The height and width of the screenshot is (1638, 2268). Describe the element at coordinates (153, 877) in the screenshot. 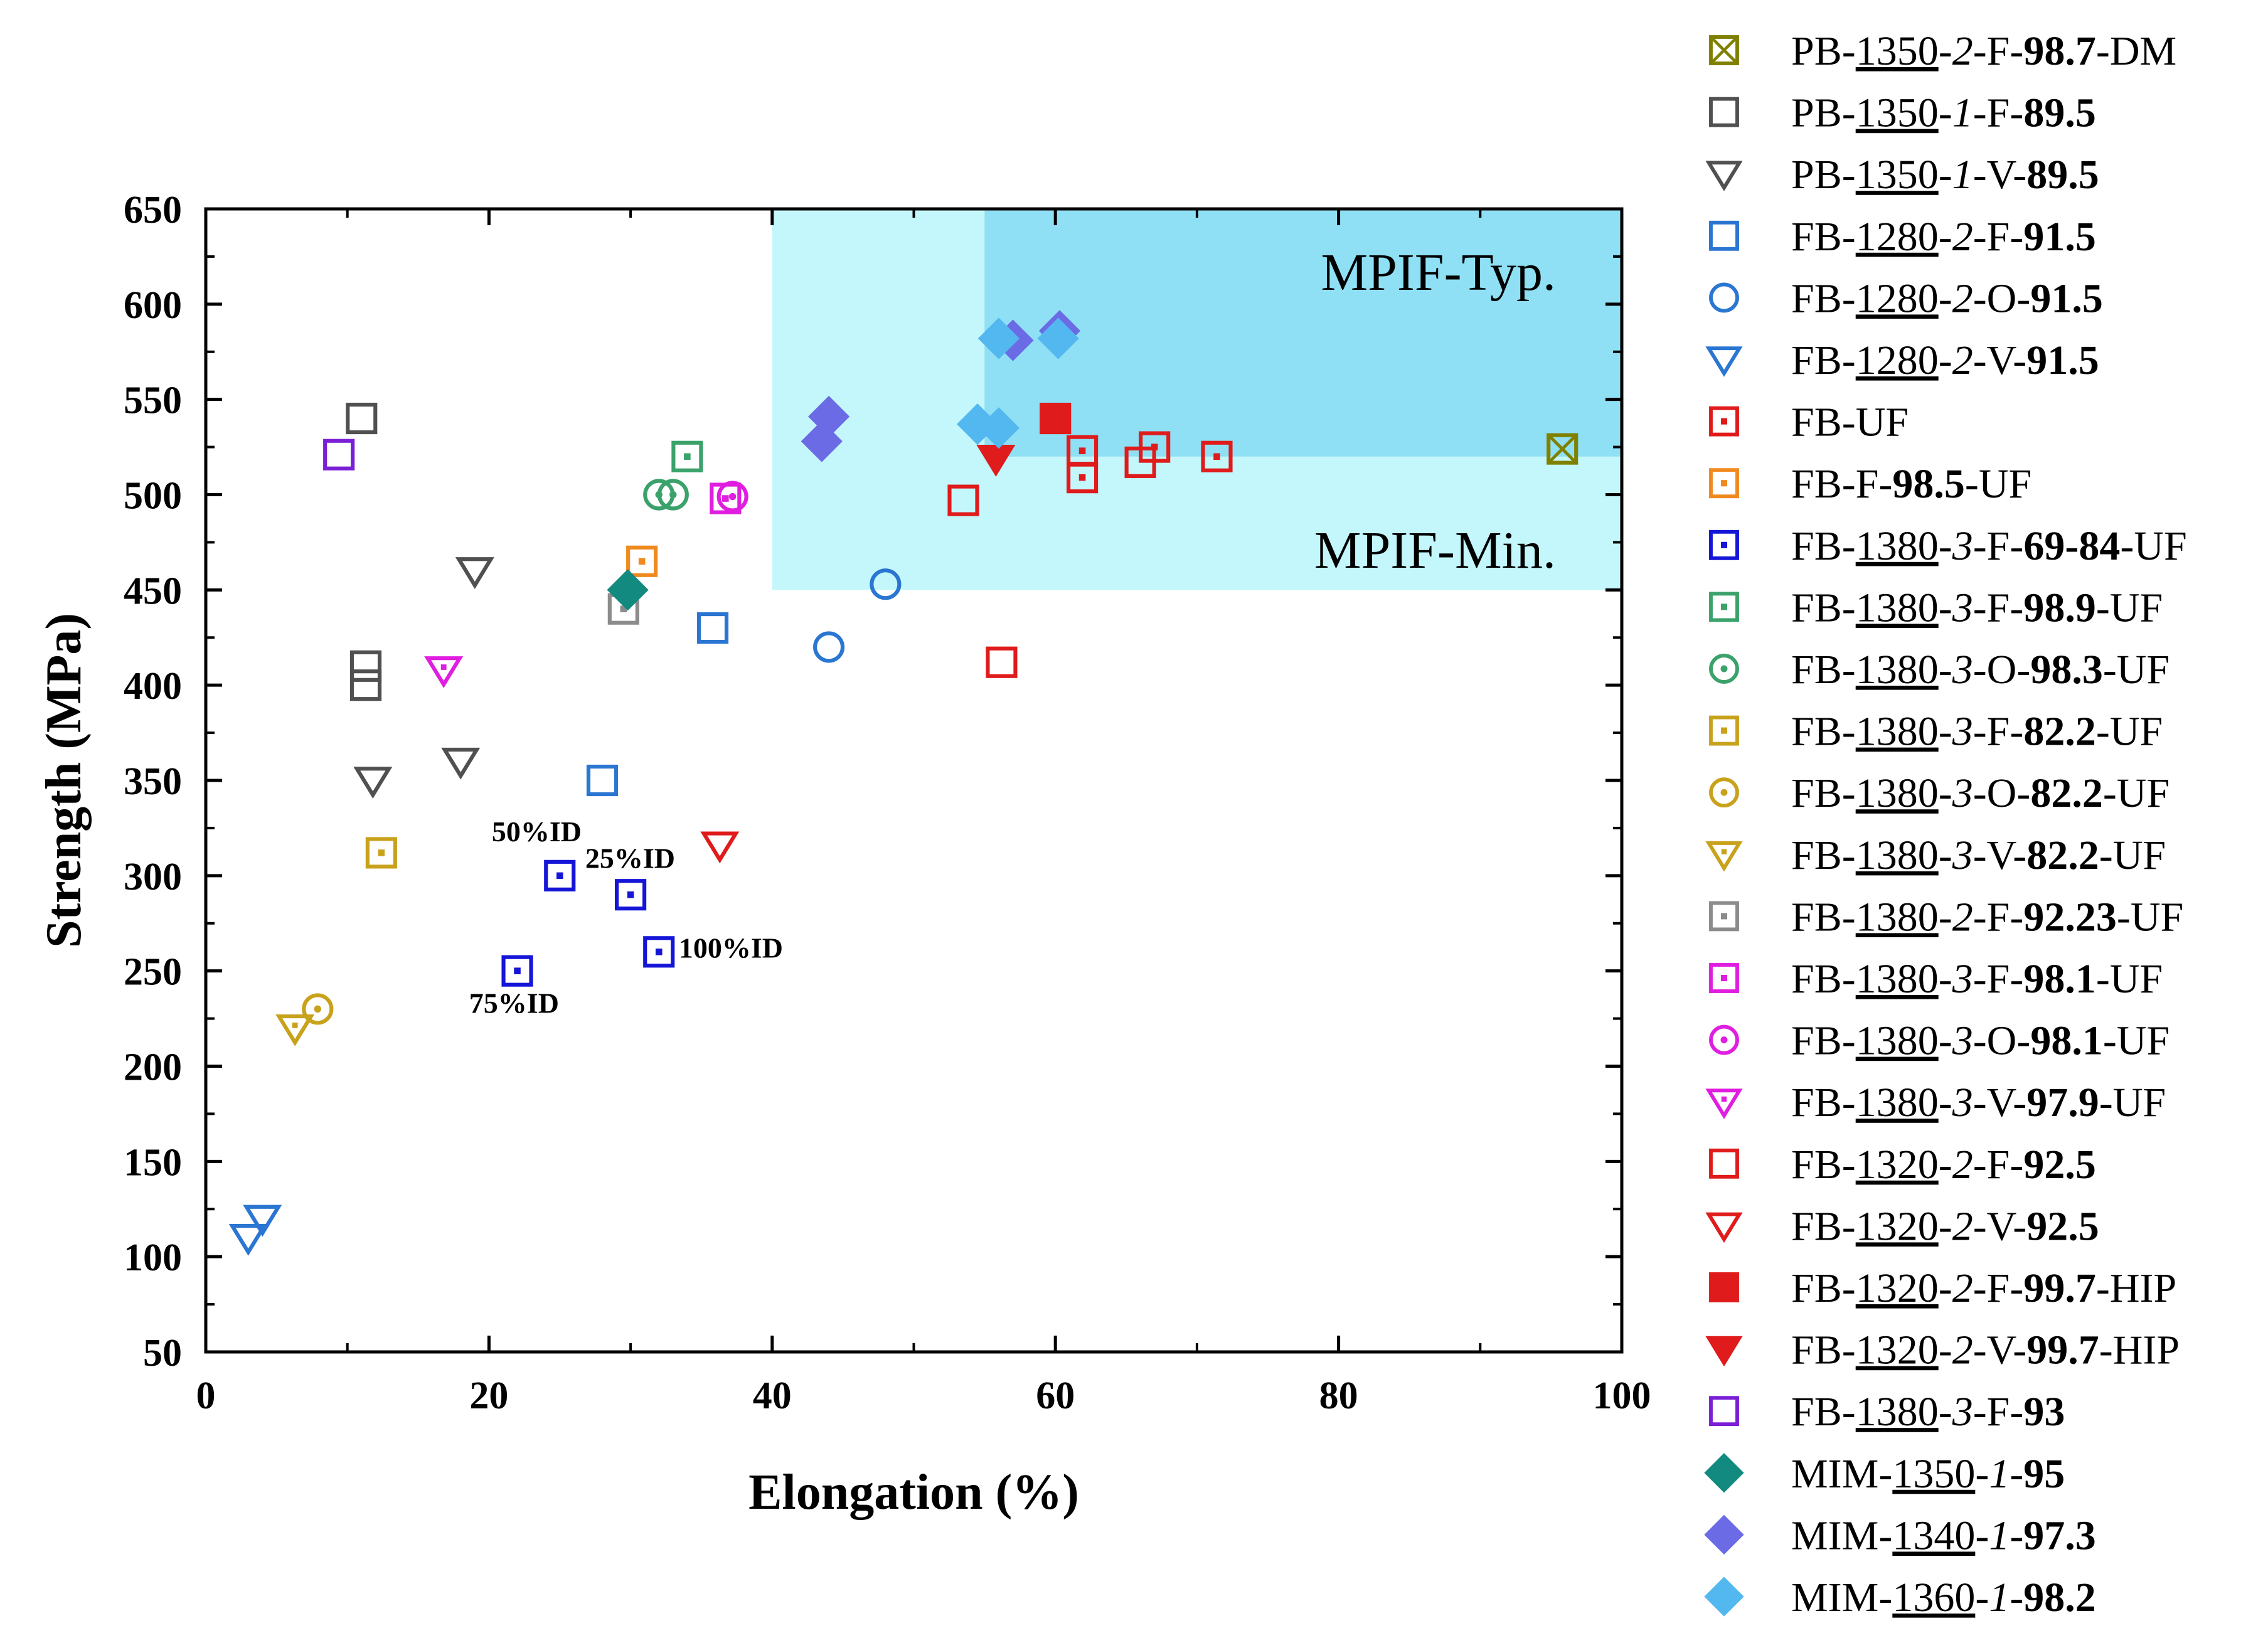

I see `y-tick-label: 300` at that location.